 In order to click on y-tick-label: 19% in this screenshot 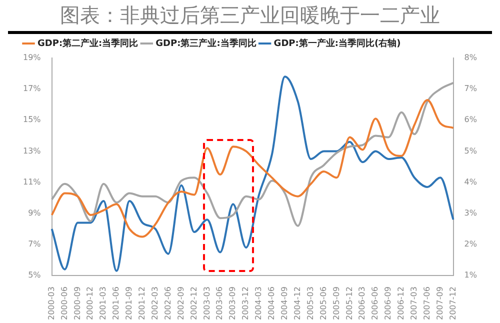, I will do `click(32, 57)`.